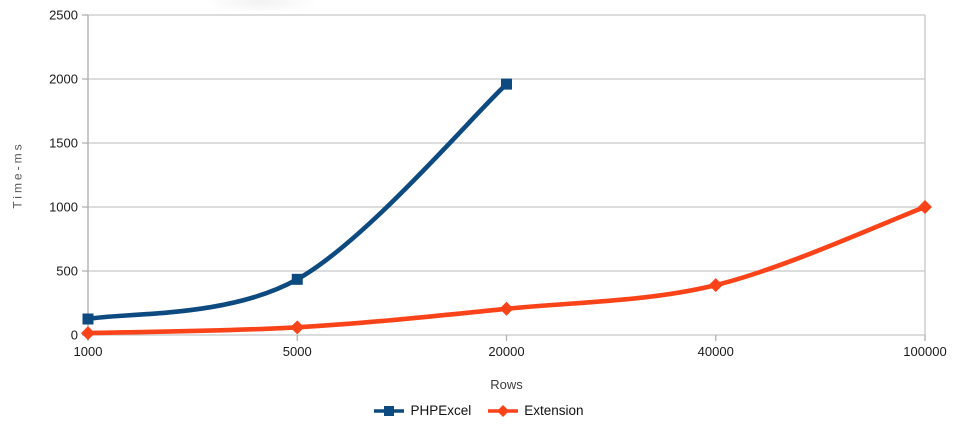 The height and width of the screenshot is (433, 957). Describe the element at coordinates (506, 384) in the screenshot. I see `x-axis-title: Rows` at that location.